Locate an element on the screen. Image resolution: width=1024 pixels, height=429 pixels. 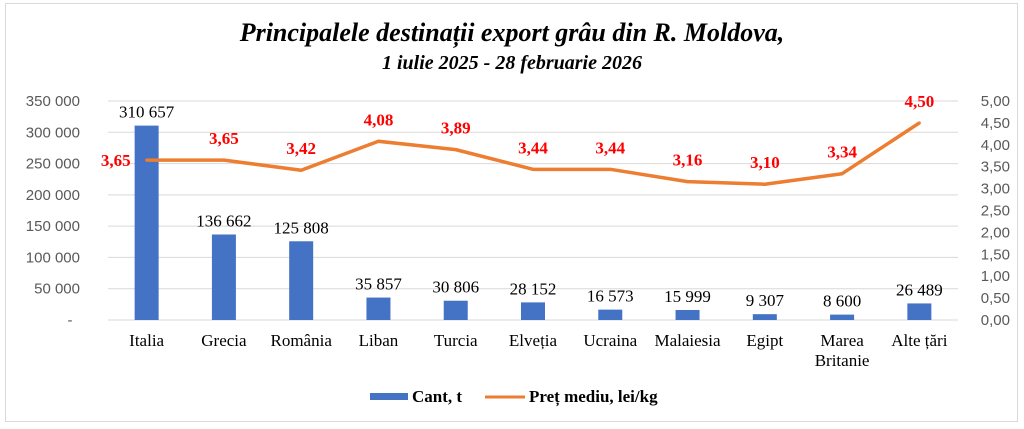
category-label: Liban is located at coordinates (379, 340).